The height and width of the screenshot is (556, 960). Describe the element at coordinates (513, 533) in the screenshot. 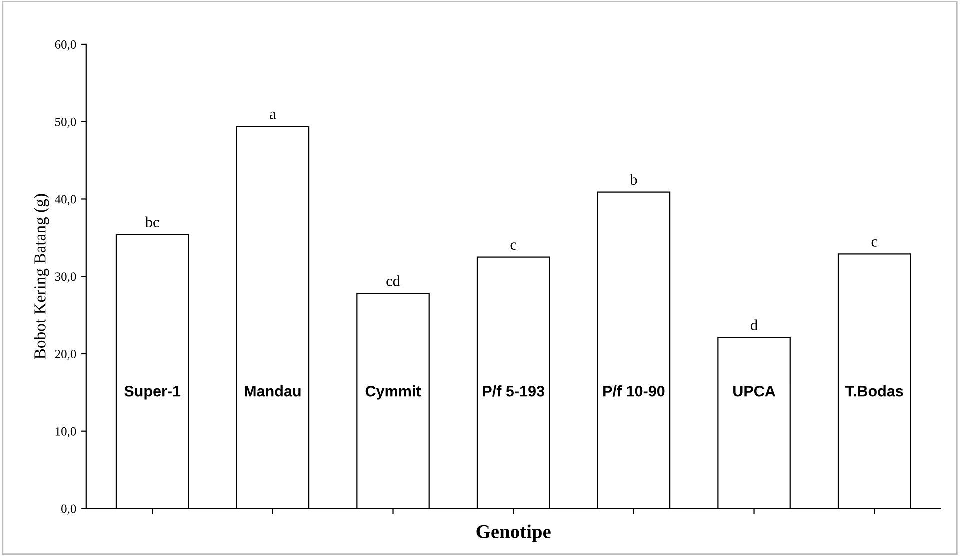

I see `x-axis-title: Genotipe` at that location.